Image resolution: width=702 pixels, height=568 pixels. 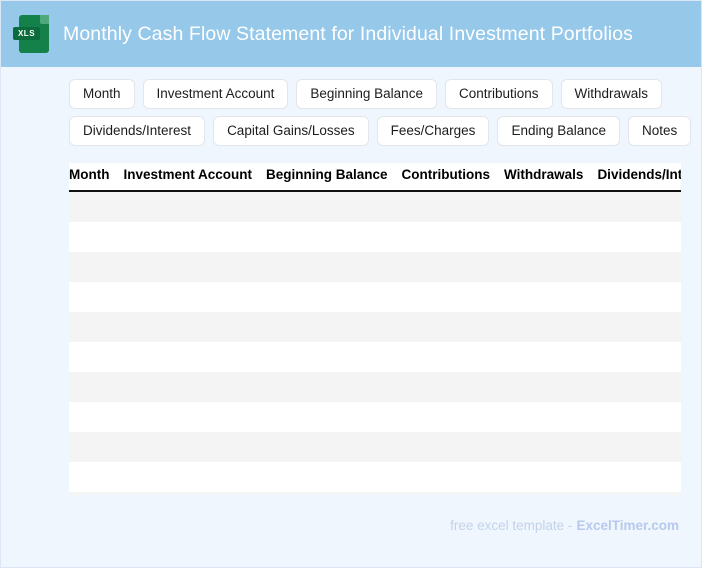 I want to click on chip-month: Month, so click(x=102, y=94).